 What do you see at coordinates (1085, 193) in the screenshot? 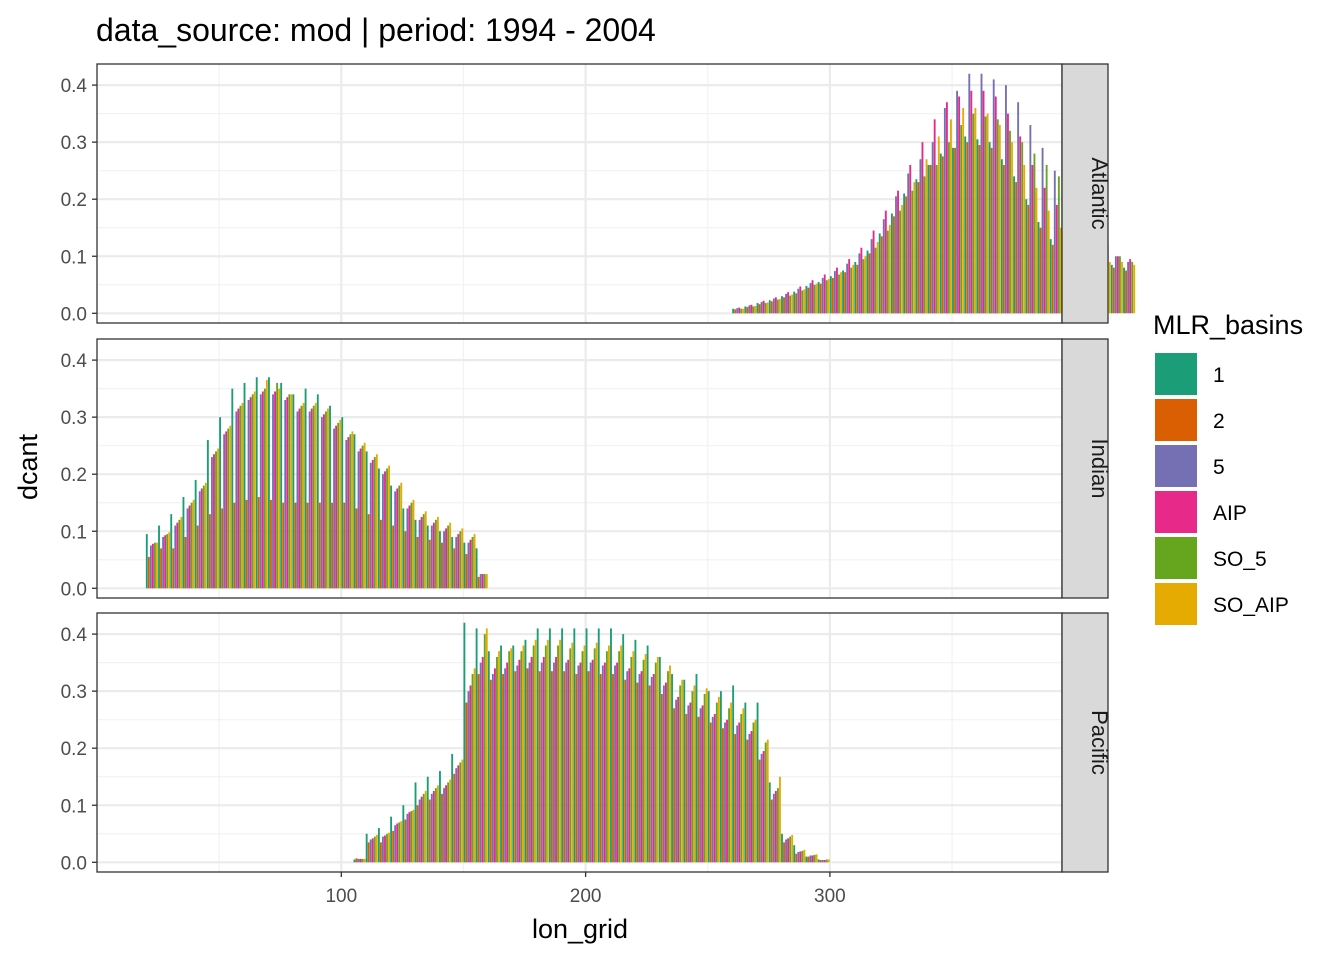
I see `facet-strip` at bounding box center [1085, 193].